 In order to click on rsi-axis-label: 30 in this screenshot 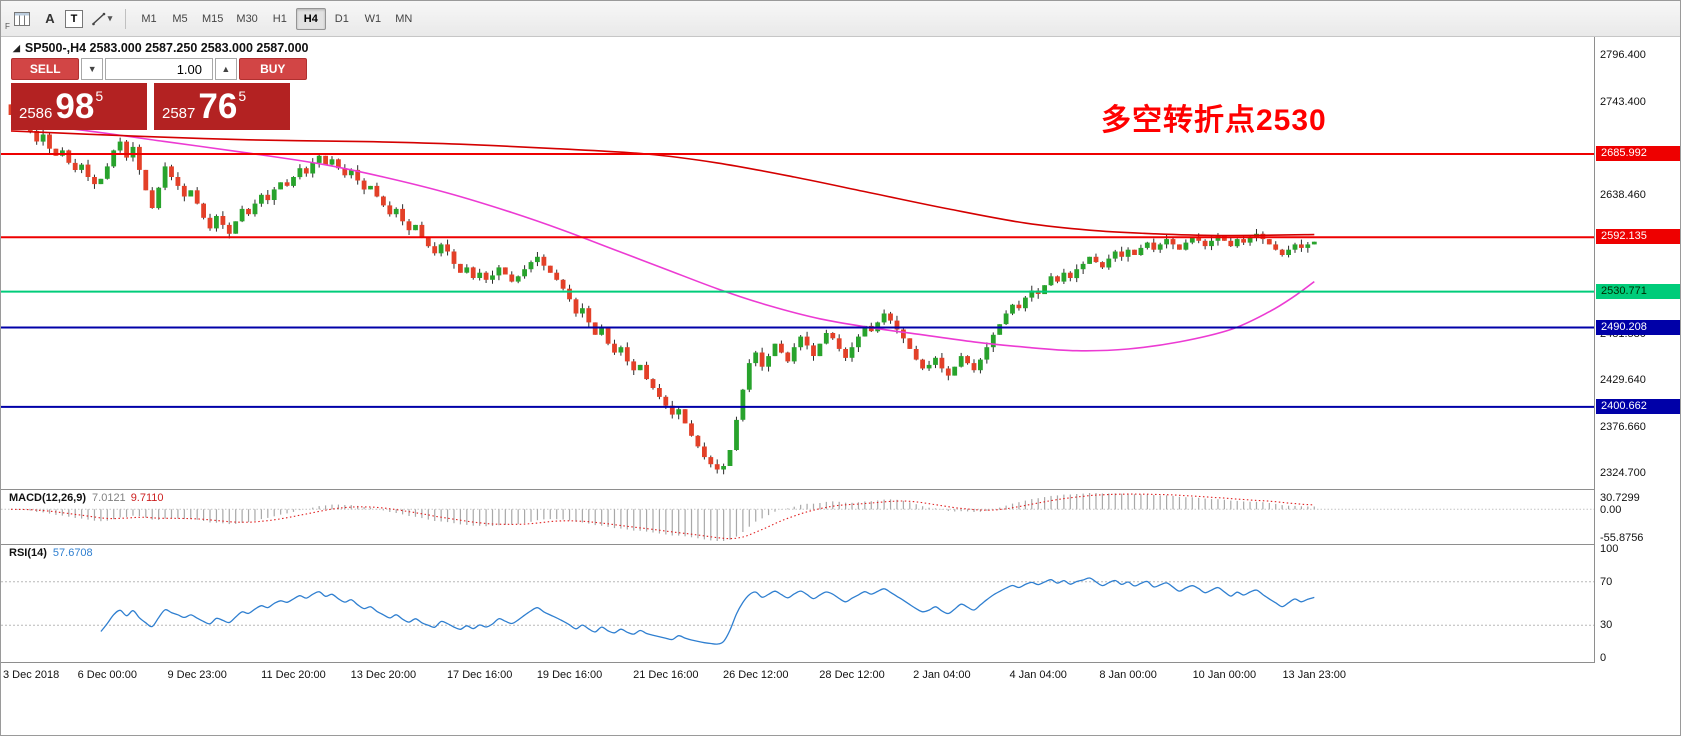, I will do `click(1606, 625)`.